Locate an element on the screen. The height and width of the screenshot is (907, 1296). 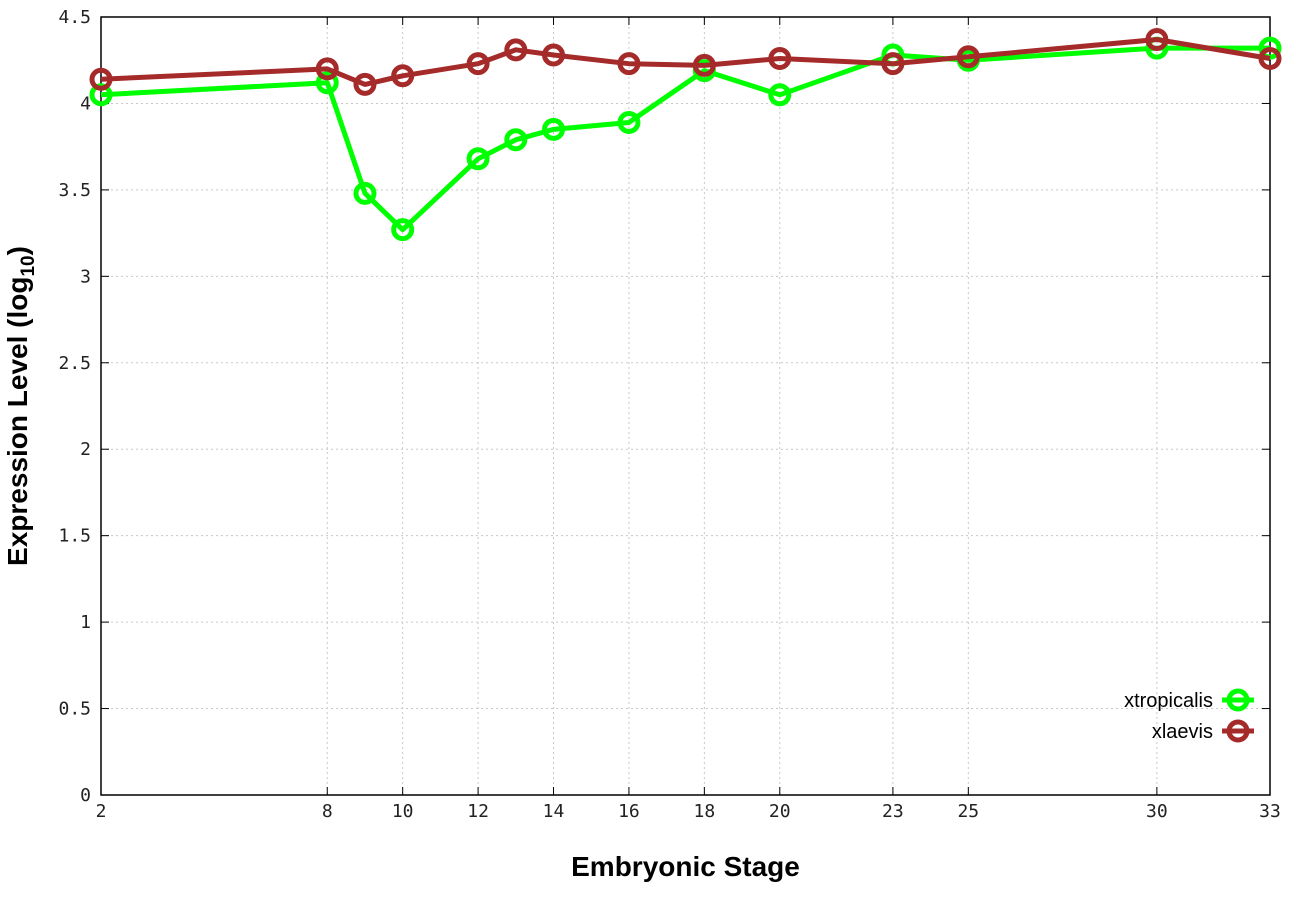
y-axis-title: Expression Level (log10) is located at coordinates (20, 406).